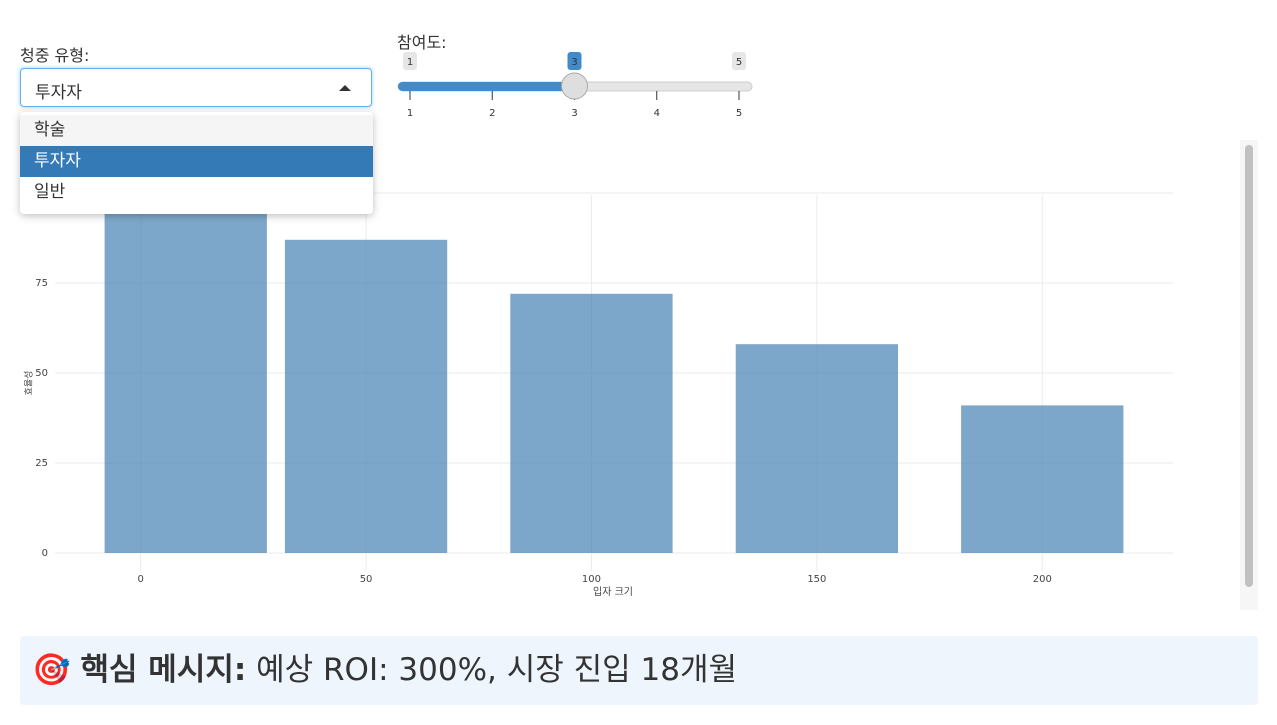 This screenshot has height=725, width=1277. I want to click on slider-bubble-label: 5, so click(739, 62).